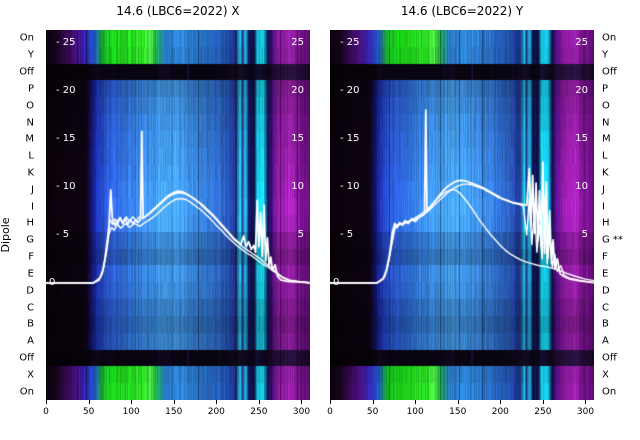  What do you see at coordinates (605, 257) in the screenshot?
I see `row-label-right: F` at bounding box center [605, 257].